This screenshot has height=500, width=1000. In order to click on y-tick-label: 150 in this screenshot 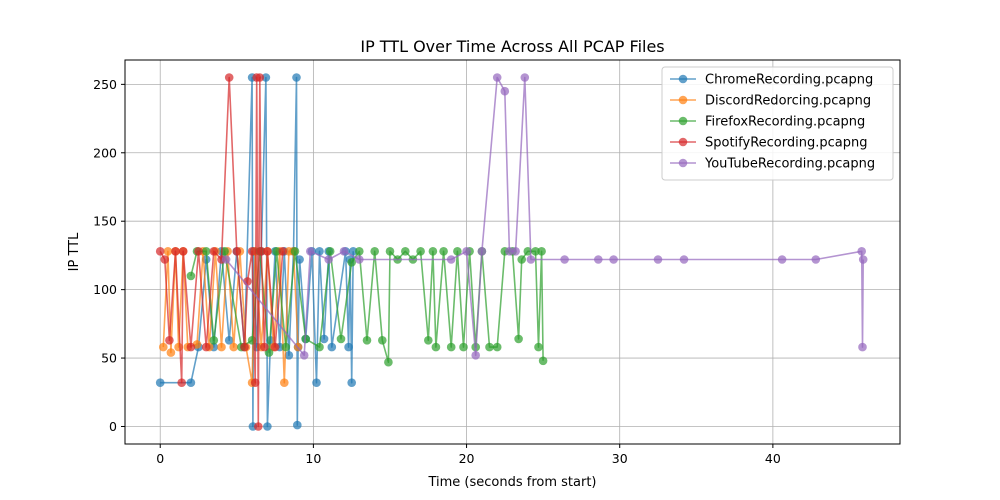, I will do `click(105, 221)`.